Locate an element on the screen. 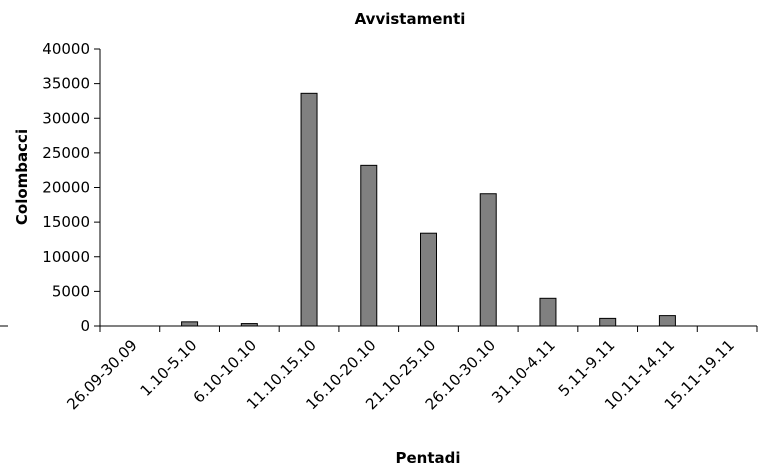 The width and height of the screenshot is (762, 468). y-axis-ticks: 0 5000 10000 15000 20000 25000 30000 35000 40000 is located at coordinates (71, 187).